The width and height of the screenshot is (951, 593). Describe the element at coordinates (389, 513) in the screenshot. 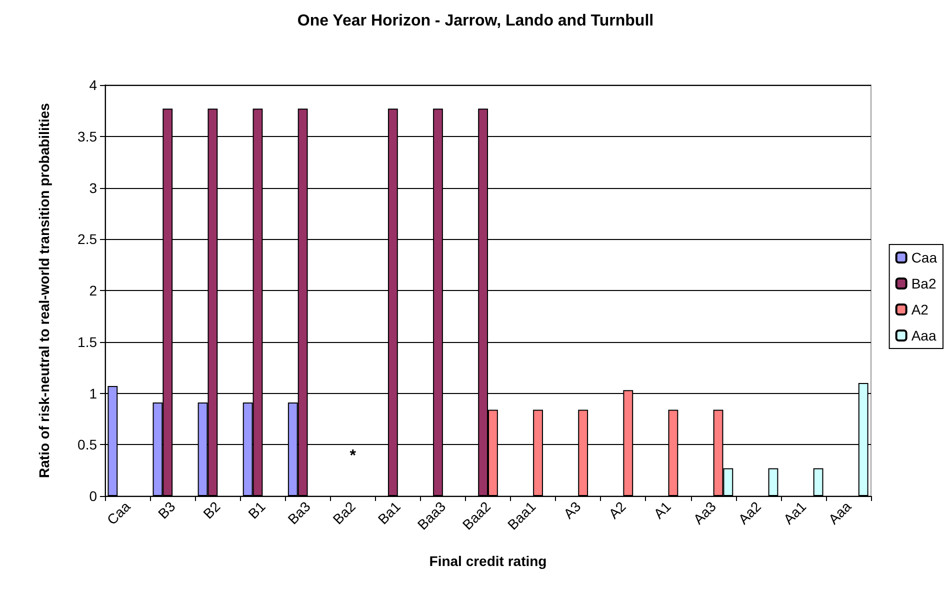

I see `x-tick-label: Ba1` at that location.